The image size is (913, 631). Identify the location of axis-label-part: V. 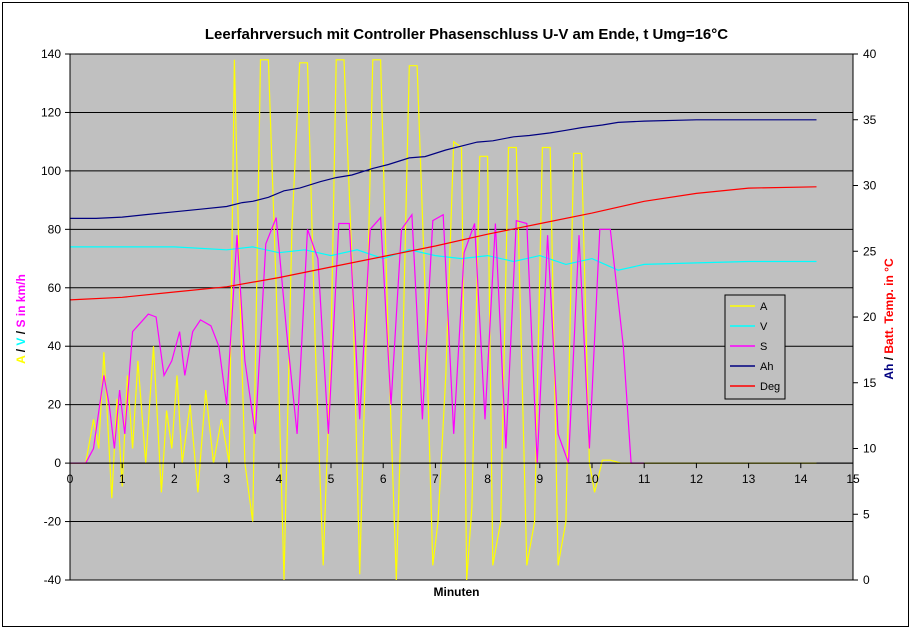
(21, 342).